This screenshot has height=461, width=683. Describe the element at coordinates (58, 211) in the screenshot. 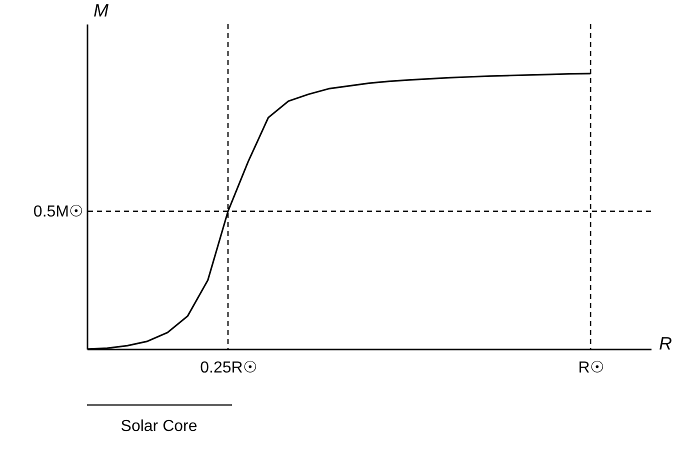

I see `ref-line-label: 0.5M☉` at that location.